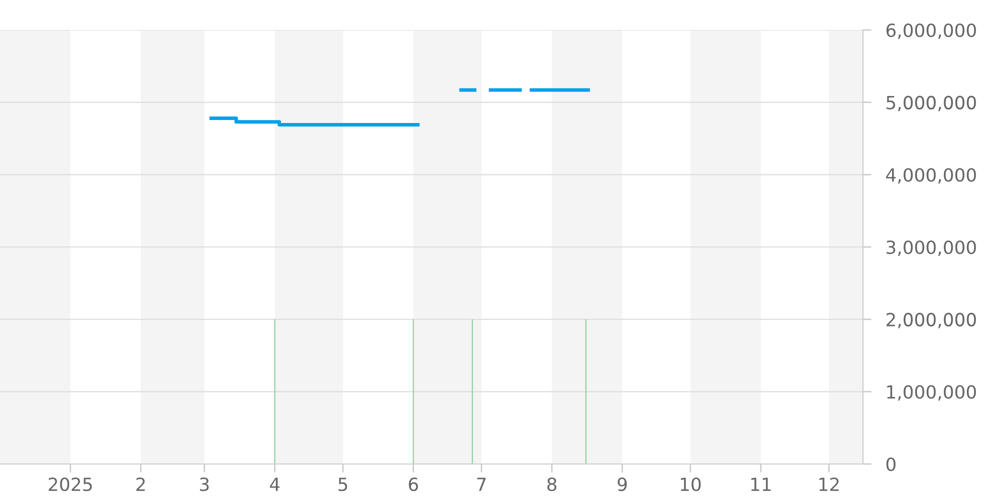  Describe the element at coordinates (690, 485) in the screenshot. I see `x-tick-label: 10` at that location.